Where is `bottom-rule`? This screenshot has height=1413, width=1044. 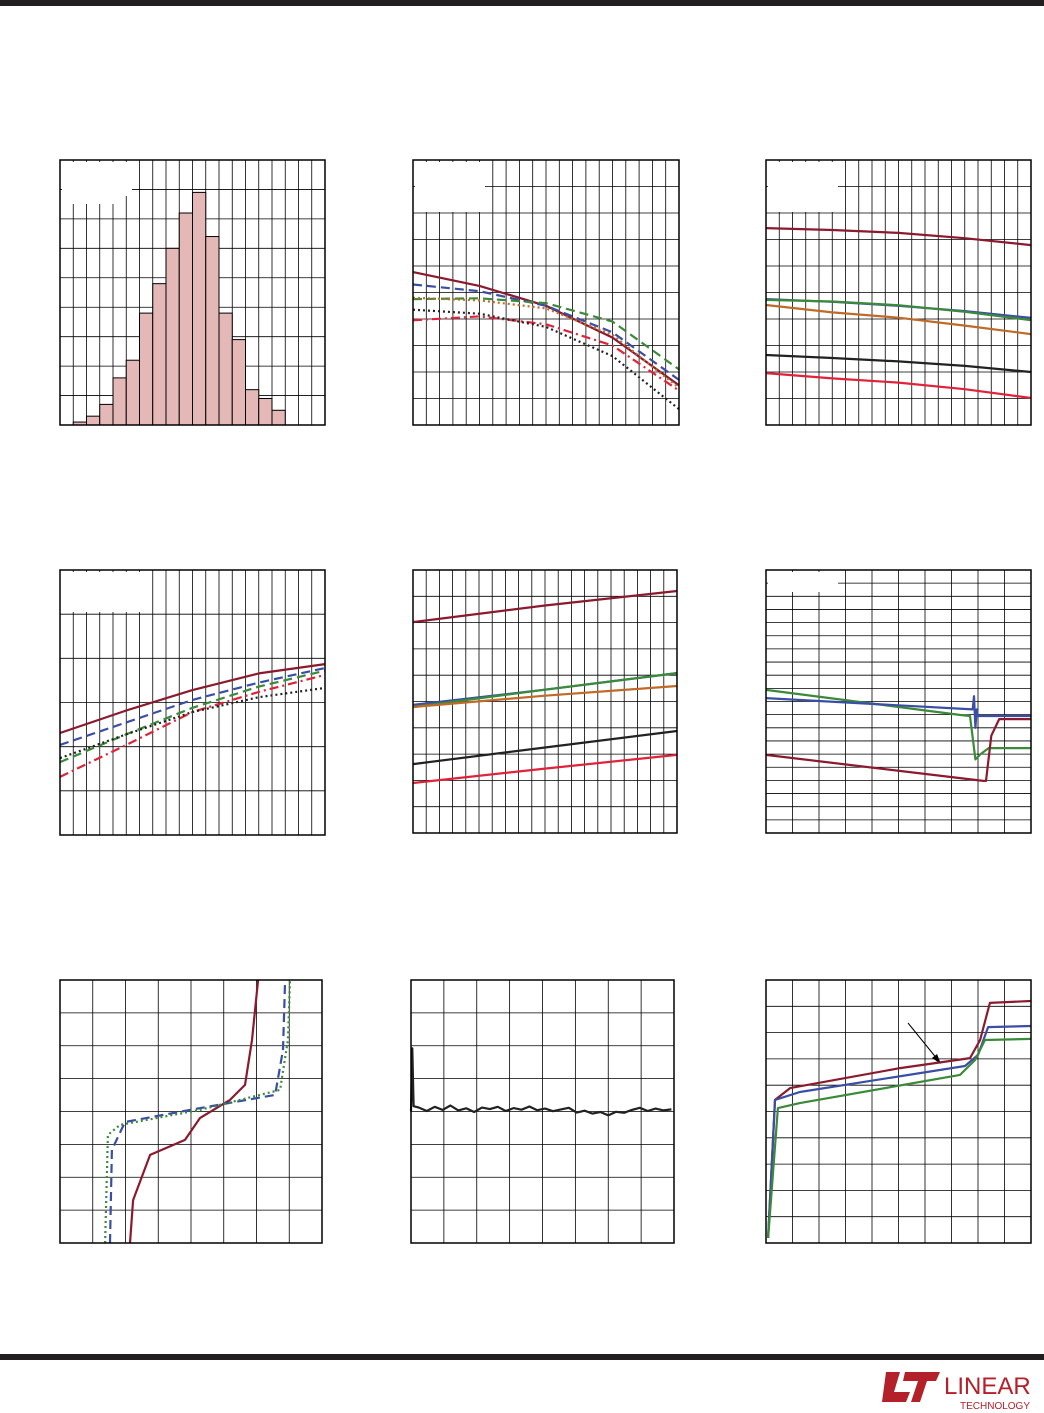
bottom-rule is located at coordinates (522, 1357).